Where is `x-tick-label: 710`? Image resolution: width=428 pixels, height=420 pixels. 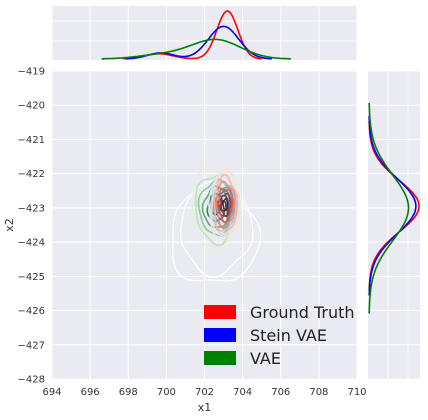
x-tick-label: 710 is located at coordinates (356, 392).